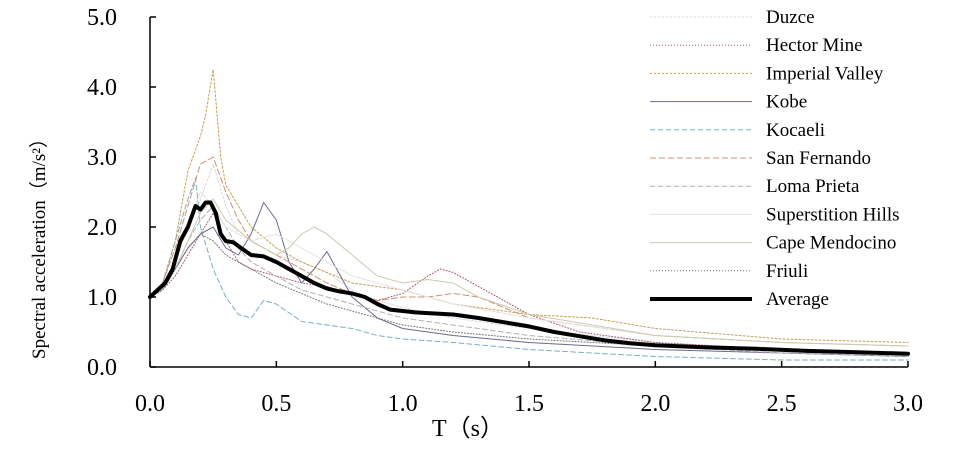  I want to click on legend-label-10: Average, so click(797, 299).